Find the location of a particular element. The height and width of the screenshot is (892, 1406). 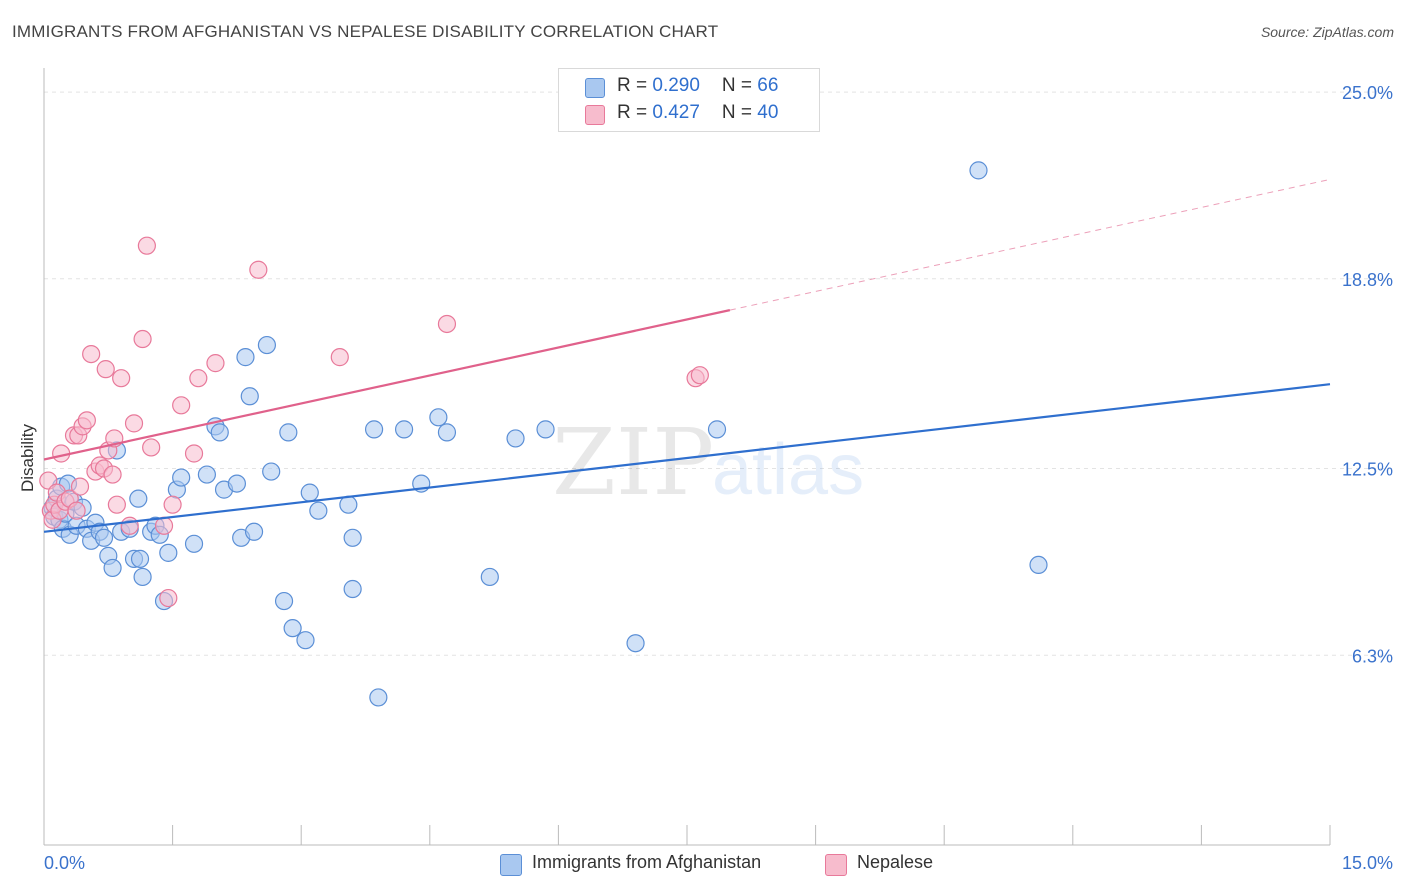

x-tick-label: 0.0% is located at coordinates (64, 863).